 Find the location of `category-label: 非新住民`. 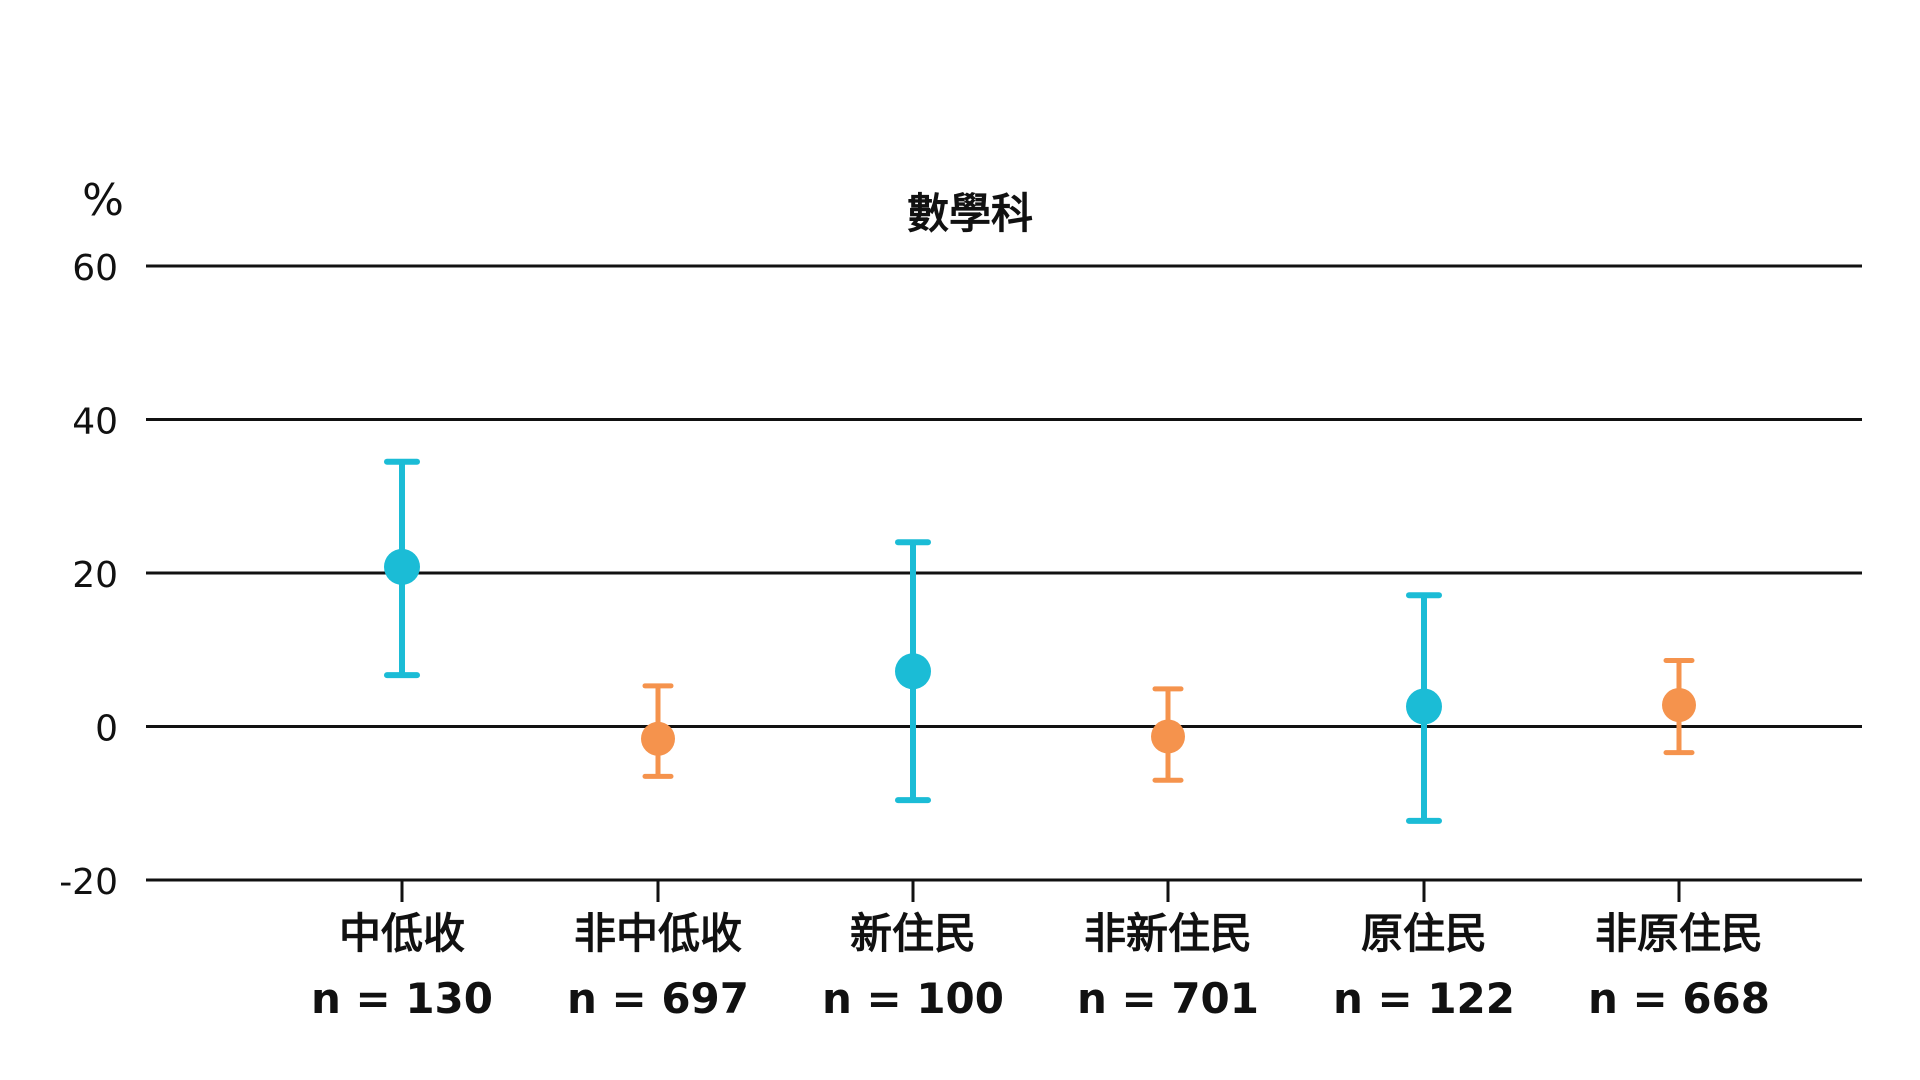

category-label: 非新住民 is located at coordinates (1168, 933).